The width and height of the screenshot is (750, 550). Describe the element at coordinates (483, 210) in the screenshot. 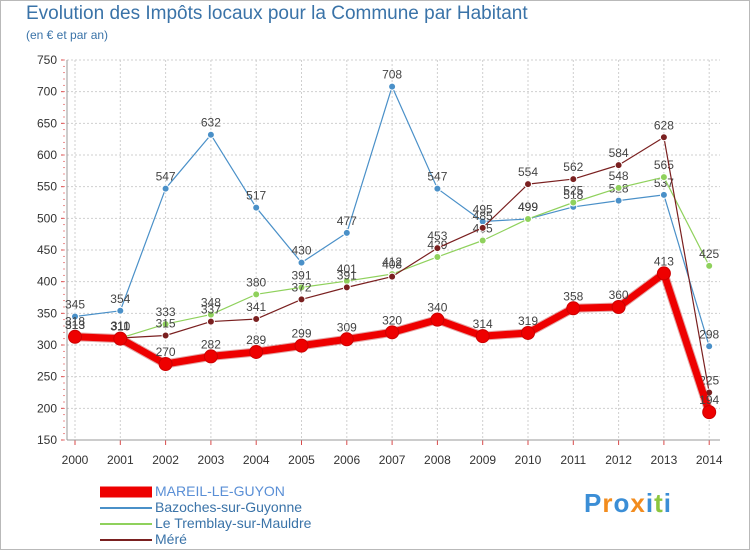

I see `data-label: 495` at that location.